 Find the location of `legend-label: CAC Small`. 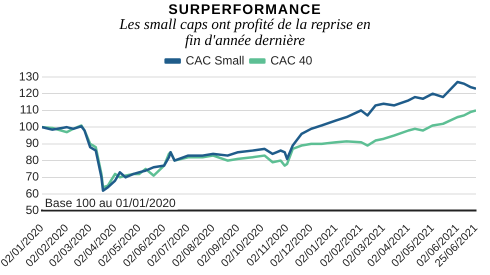

legend-label: CAC Small is located at coordinates (215, 60).